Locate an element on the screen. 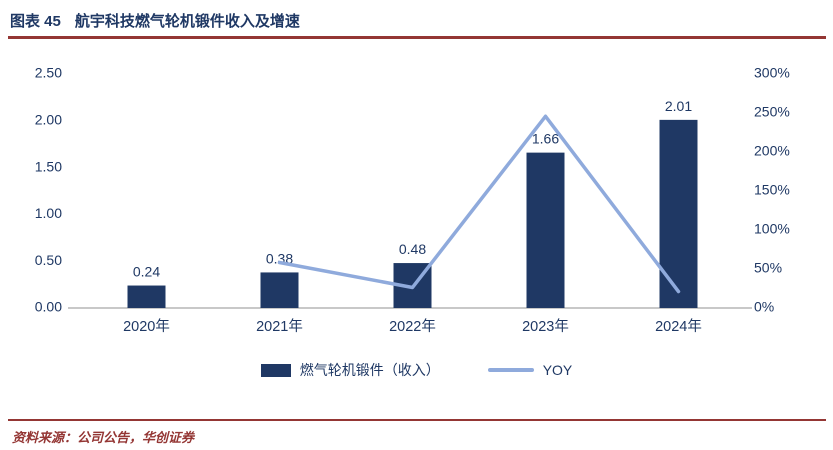 Image resolution: width=833 pixels, height=450 pixels. left-axis-tick: 0.00 is located at coordinates (48, 307).